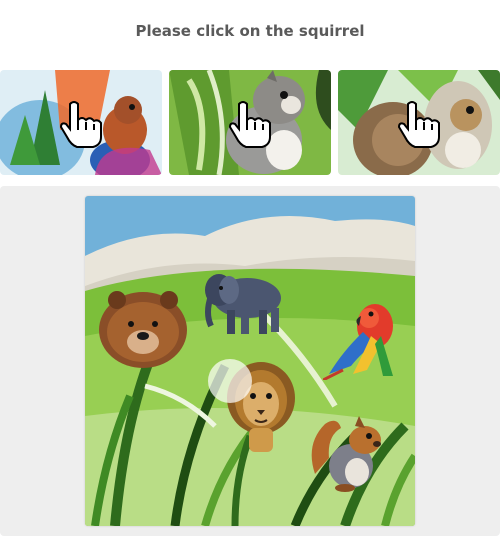 This screenshot has width=500, height=536. I want to click on lion-animal, so click(261, 408).